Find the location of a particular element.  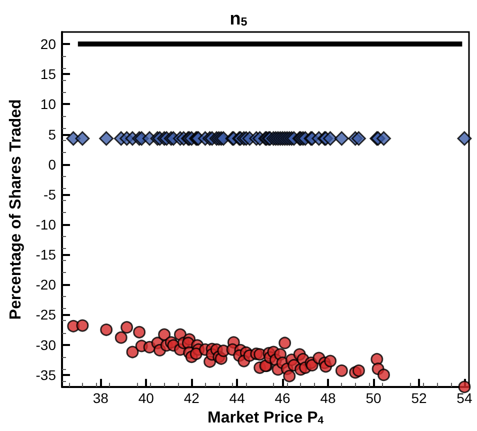

y-tick-label: 20 is located at coordinates (48, 44).